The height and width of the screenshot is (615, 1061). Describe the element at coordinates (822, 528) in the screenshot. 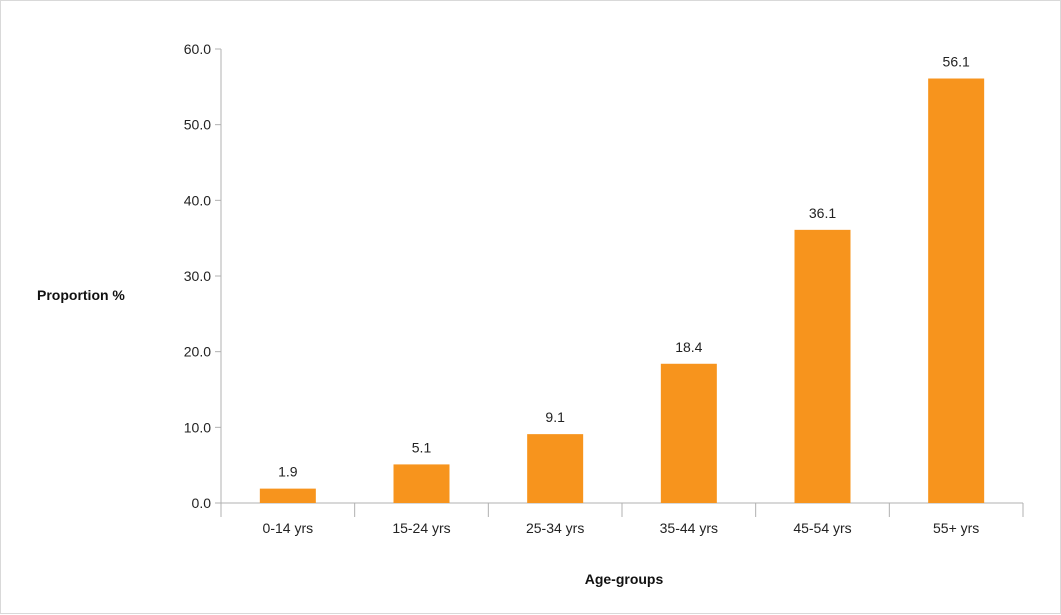

I see `x-tick-label: 45-54 yrs` at that location.